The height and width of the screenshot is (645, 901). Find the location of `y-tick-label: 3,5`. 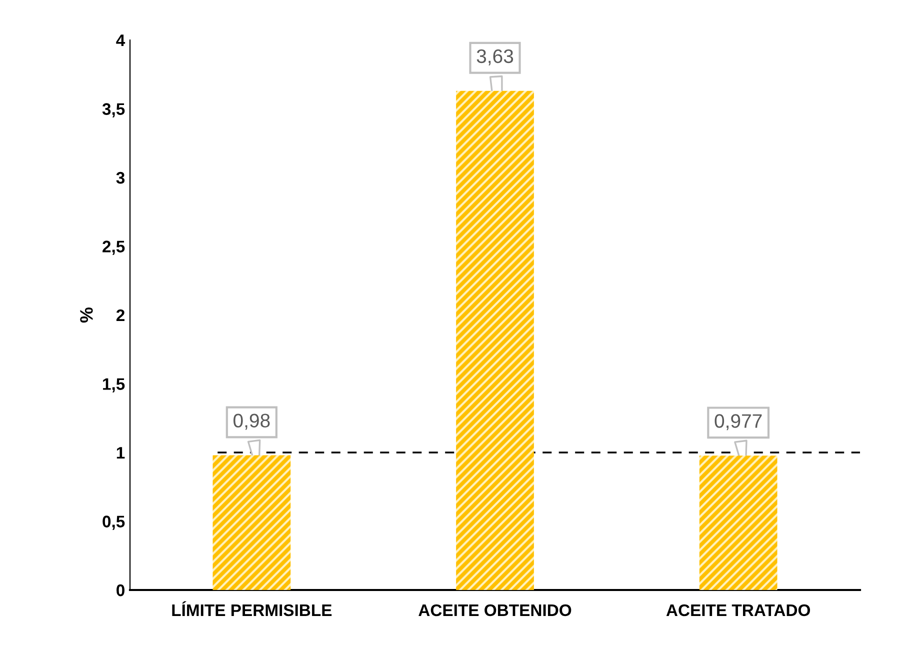

y-tick-label: 3,5 is located at coordinates (113, 110).